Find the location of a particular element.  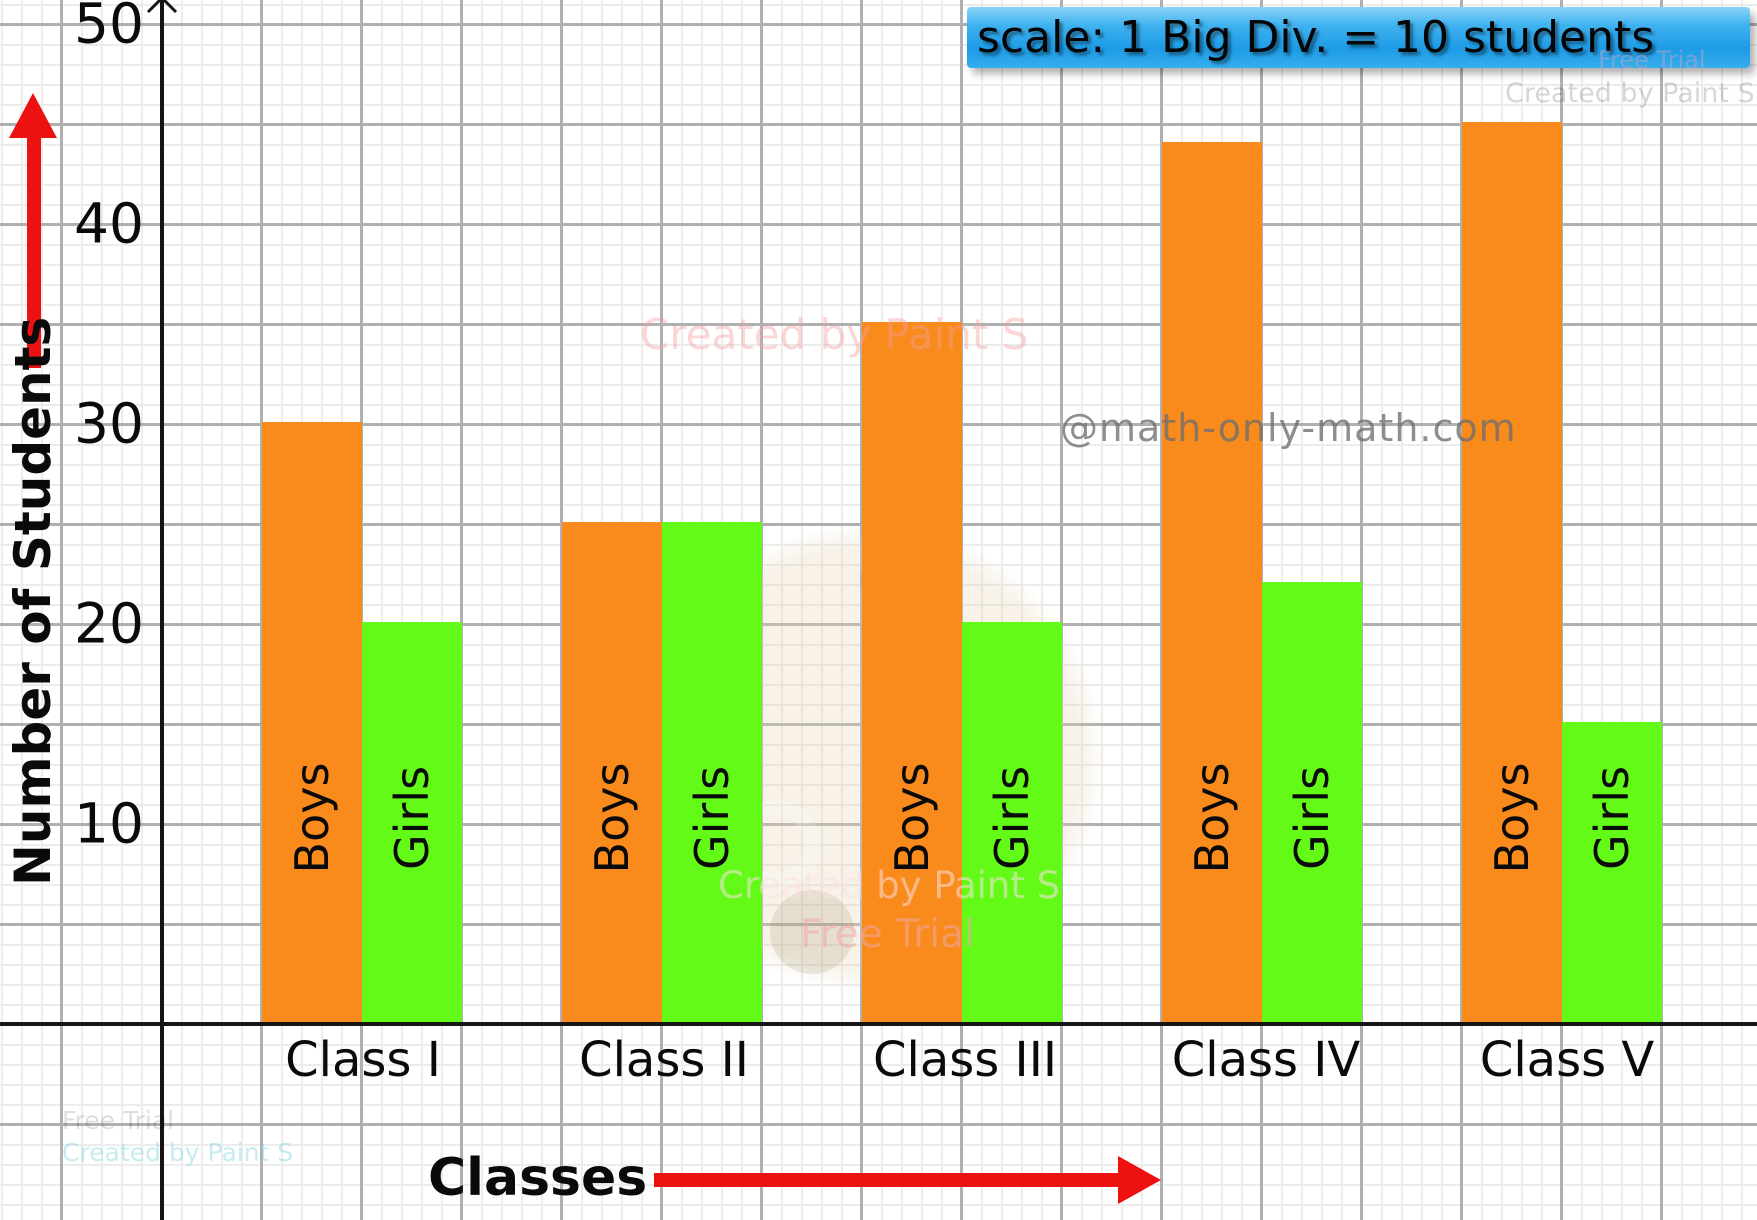

bar-class-5-girls: Girls is located at coordinates (1612, 872).